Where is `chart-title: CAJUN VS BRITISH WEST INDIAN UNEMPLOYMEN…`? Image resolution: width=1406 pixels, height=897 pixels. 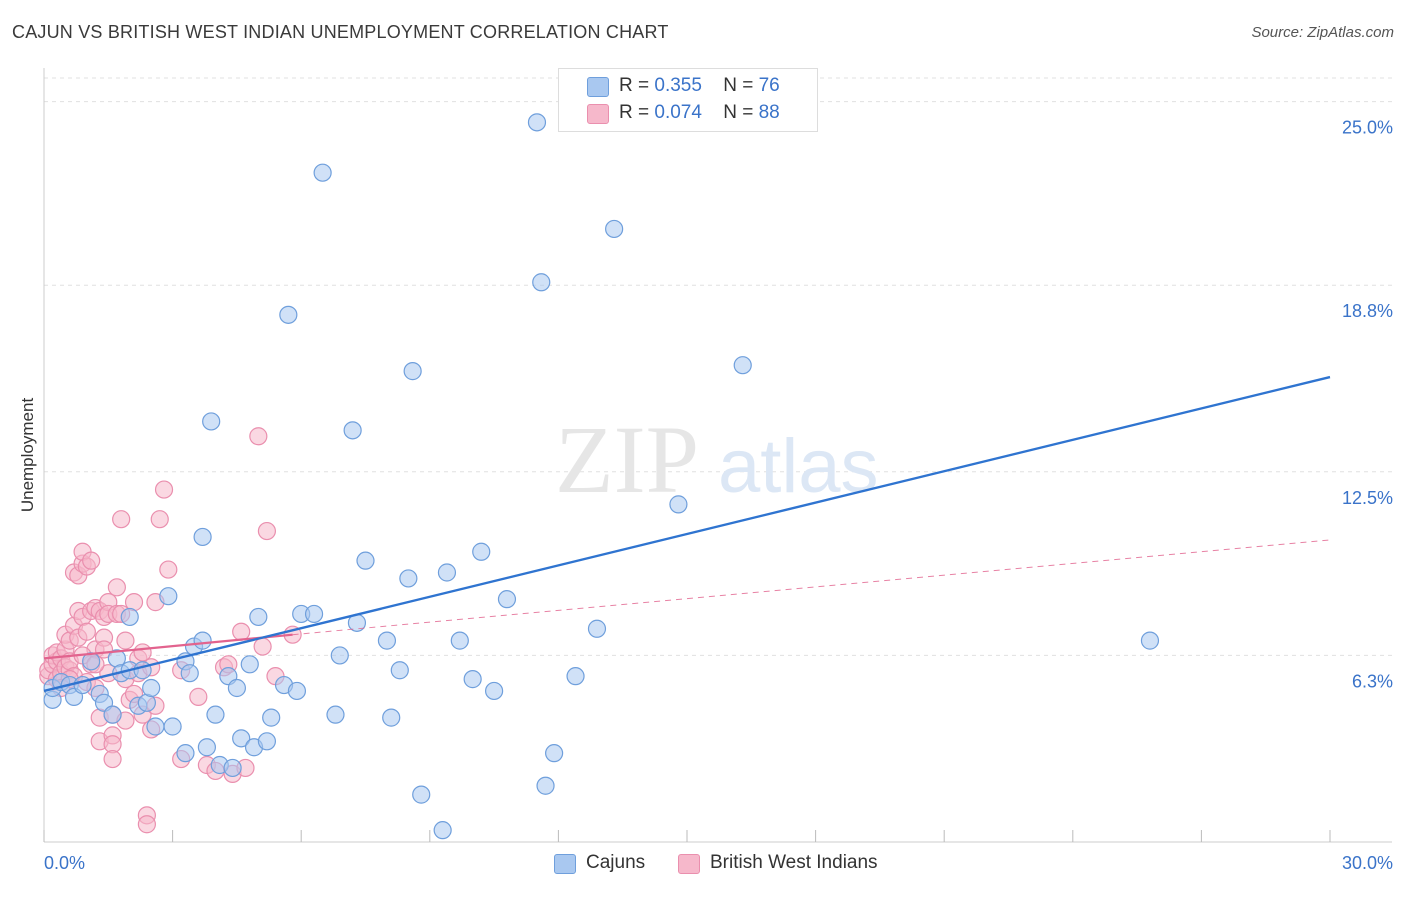 chart-title: CAJUN VS BRITISH WEST INDIAN UNEMPLOYMEN… is located at coordinates (340, 32).